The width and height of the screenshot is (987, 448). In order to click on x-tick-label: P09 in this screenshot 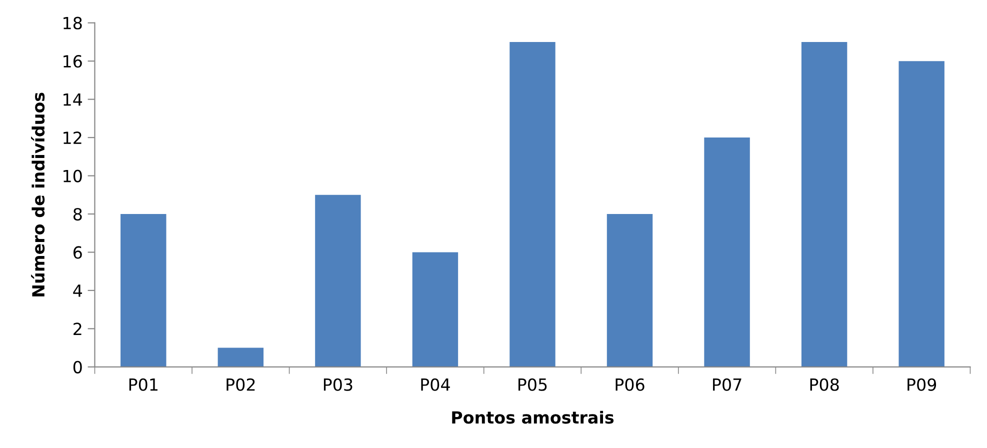, I will do `click(922, 384)`.